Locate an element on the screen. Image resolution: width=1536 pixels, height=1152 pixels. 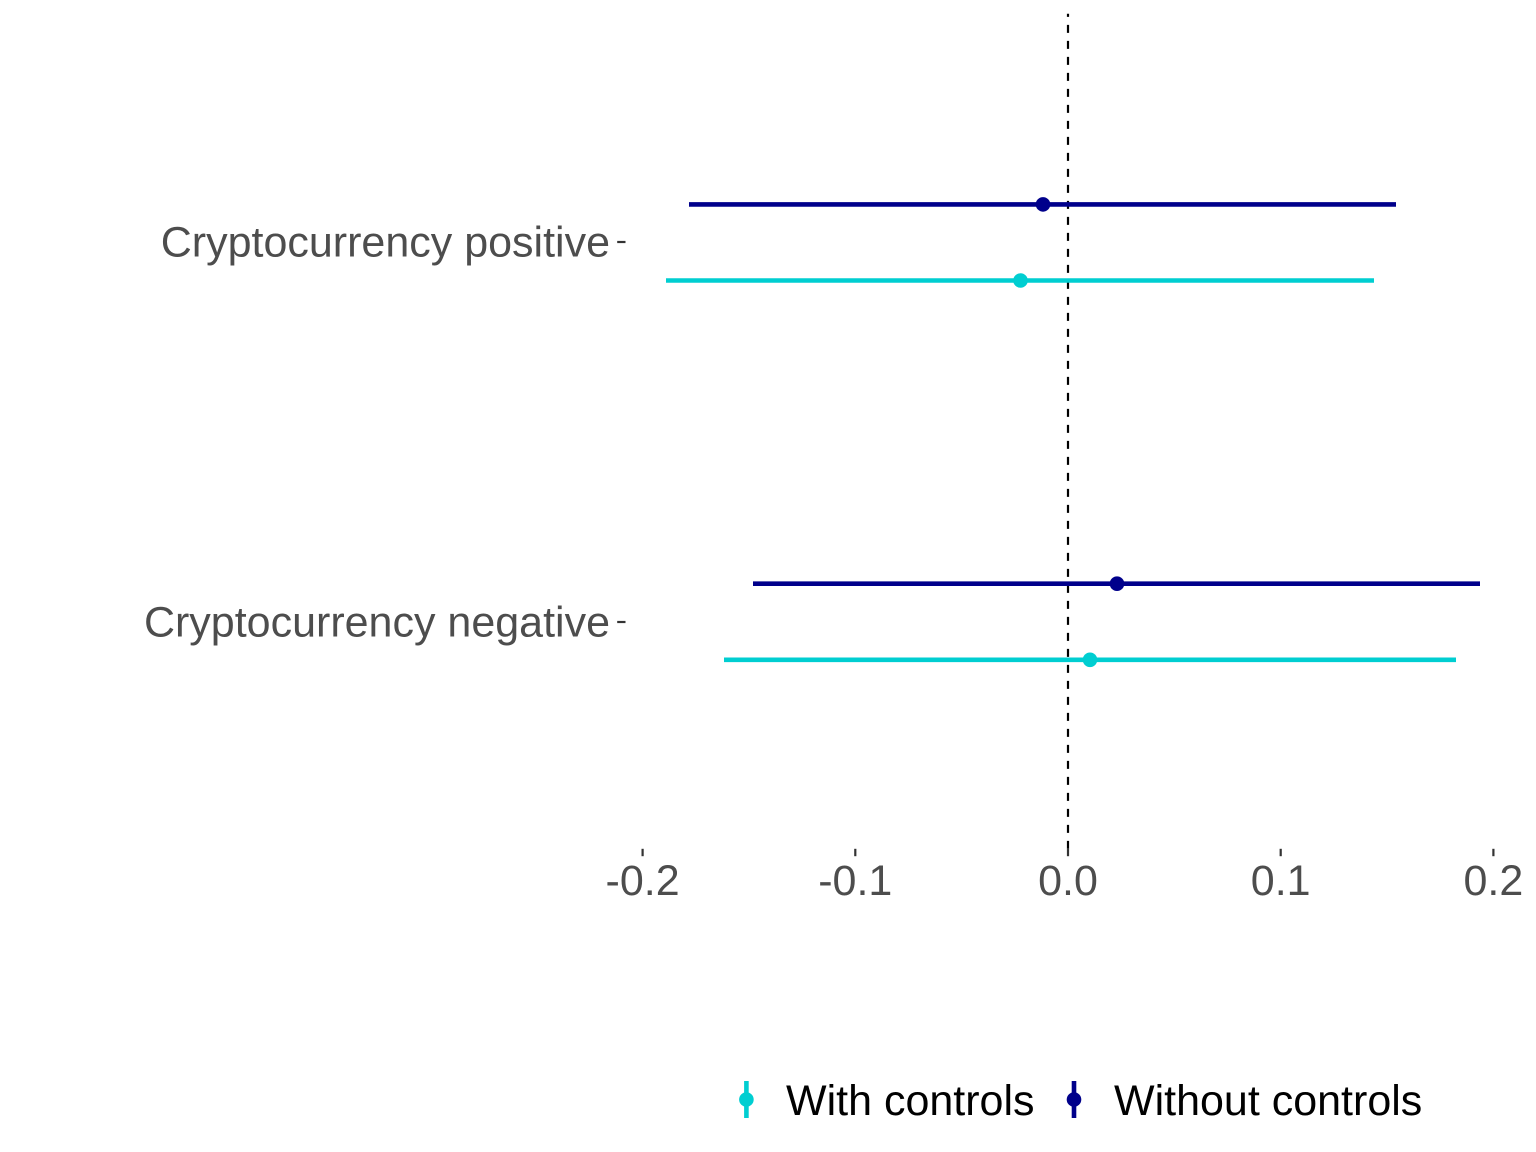
svg-text: 0.1 is located at coordinates (1281, 881).